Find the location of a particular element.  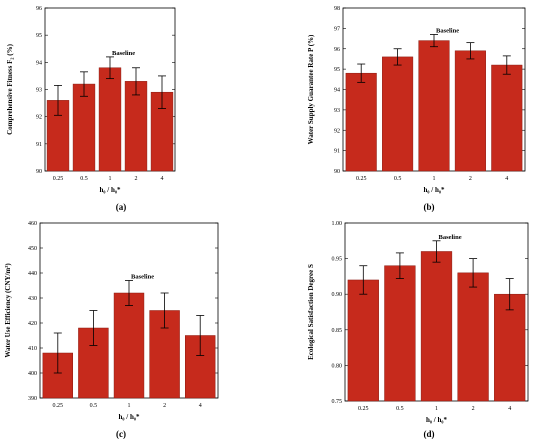

y-tick-label: 460 is located at coordinates (32, 224).